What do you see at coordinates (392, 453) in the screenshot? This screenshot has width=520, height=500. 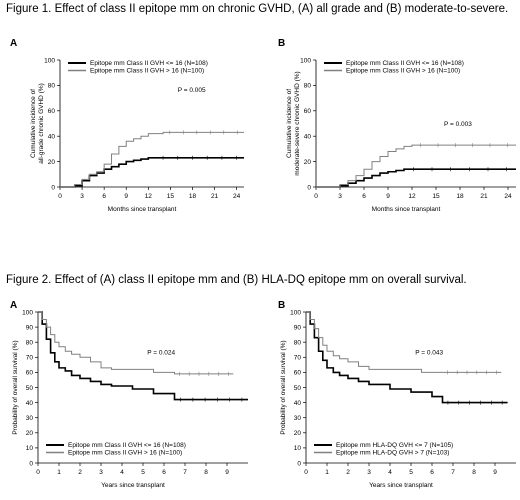 I see `legend-label: Epitope mm HLA-DQ GVH > 7 (N=103)` at bounding box center [392, 453].